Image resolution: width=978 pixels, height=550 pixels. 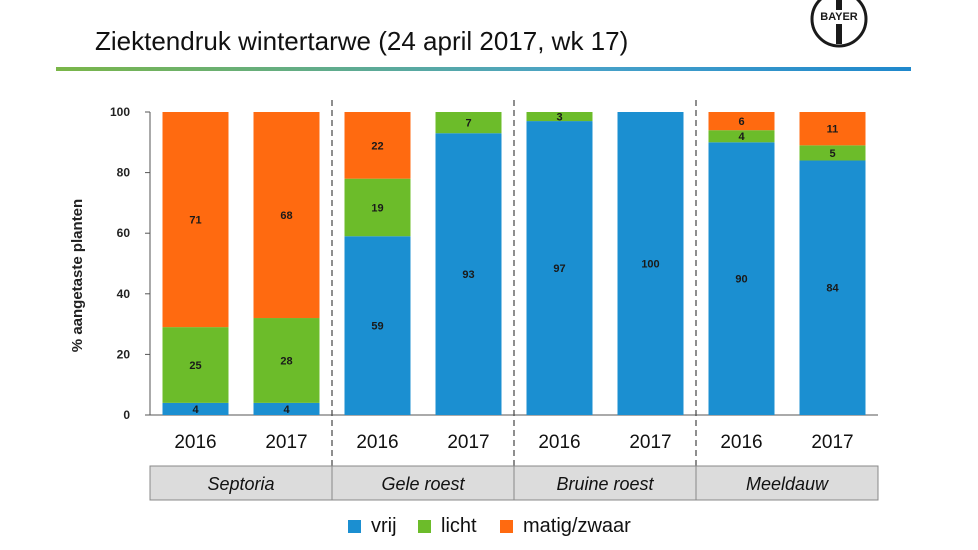 I want to click on group-label: Septoria, so click(x=240, y=484).